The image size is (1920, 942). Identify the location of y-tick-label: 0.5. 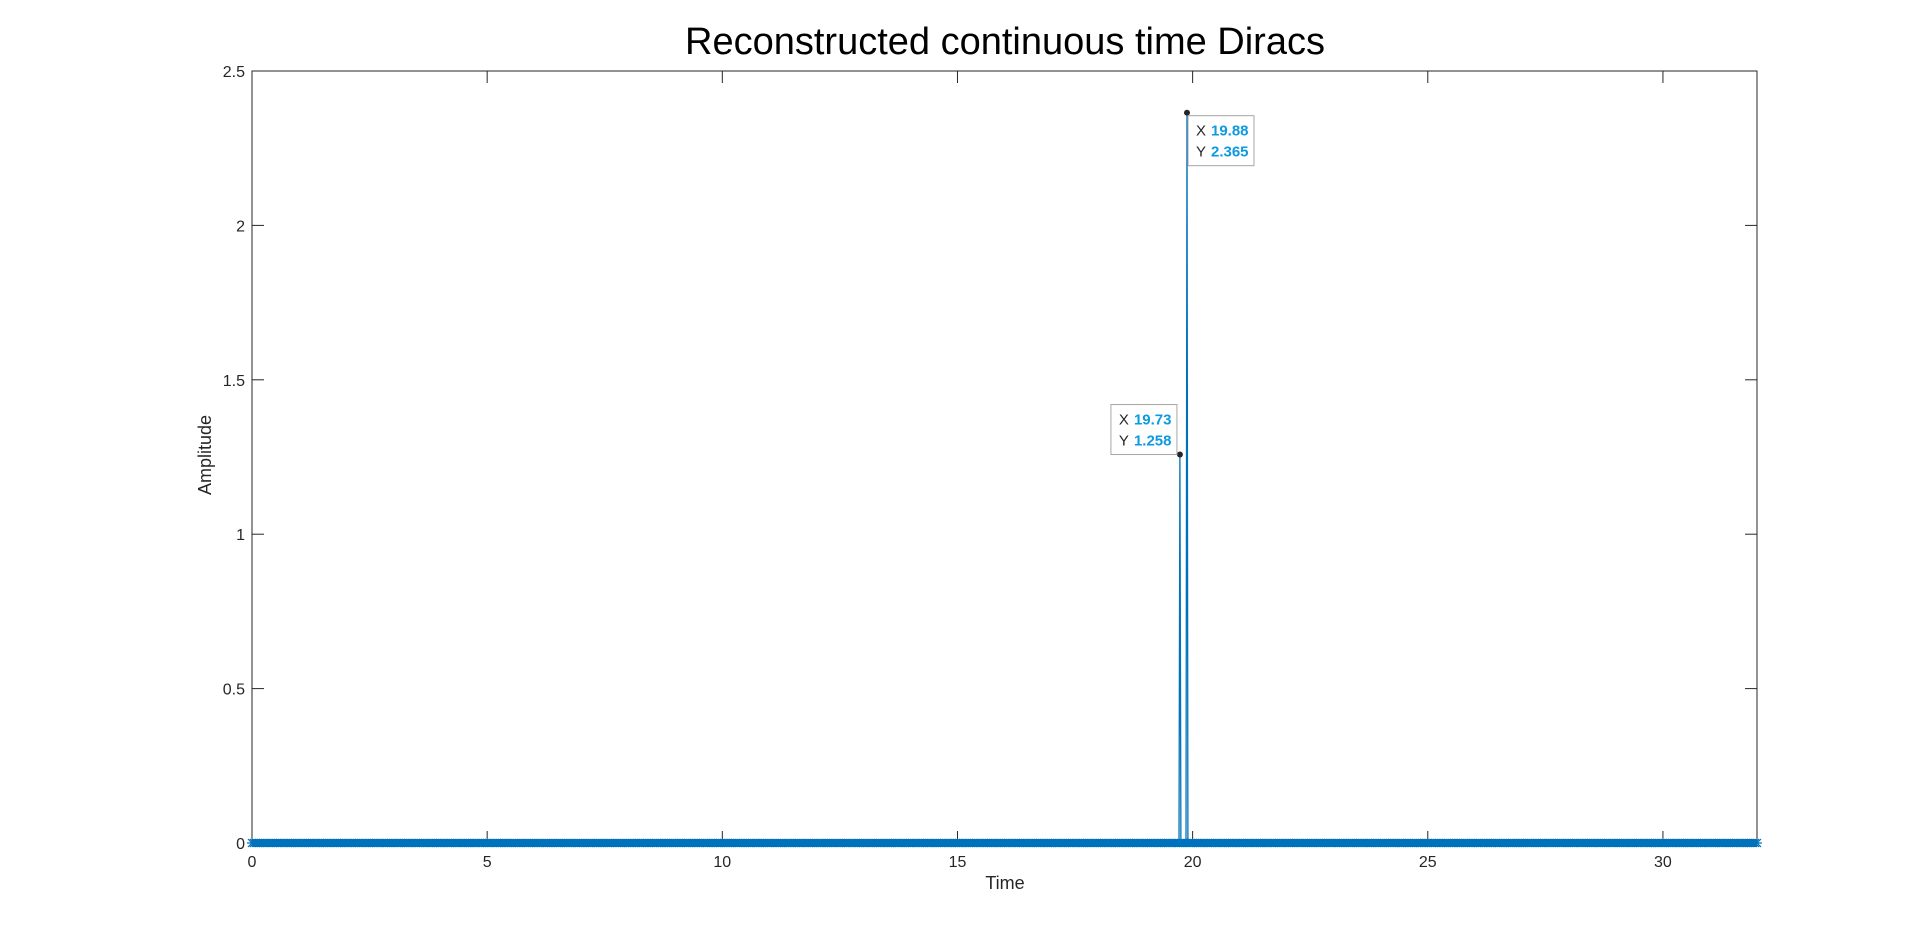
(234, 690).